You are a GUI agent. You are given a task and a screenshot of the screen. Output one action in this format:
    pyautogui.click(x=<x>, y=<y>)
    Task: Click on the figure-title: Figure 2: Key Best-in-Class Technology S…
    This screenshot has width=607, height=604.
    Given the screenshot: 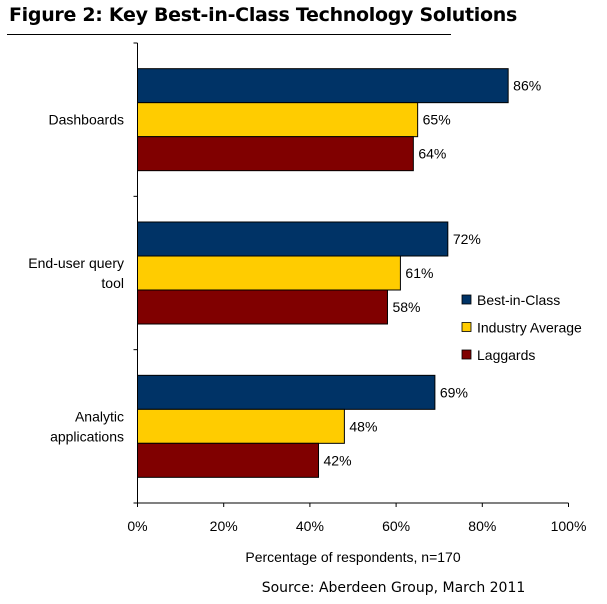 What is the action you would take?
    pyautogui.click(x=263, y=15)
    